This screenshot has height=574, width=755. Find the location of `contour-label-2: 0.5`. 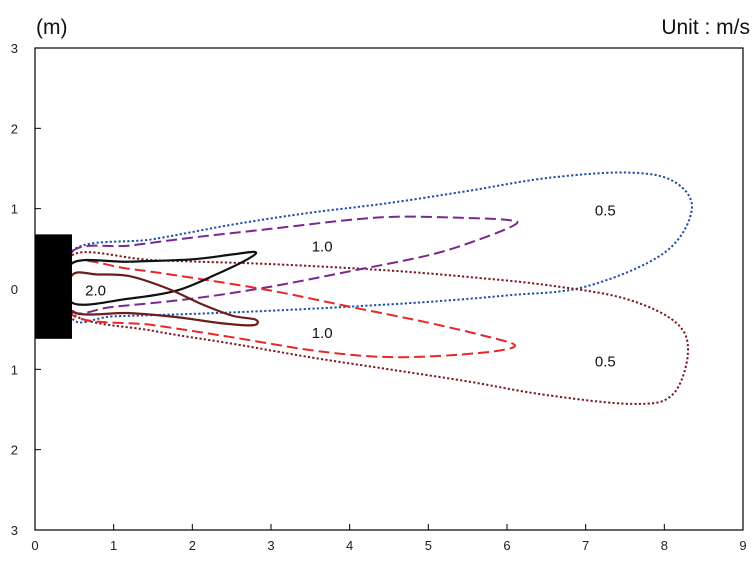

contour-label-2: 0.5 is located at coordinates (605, 361).